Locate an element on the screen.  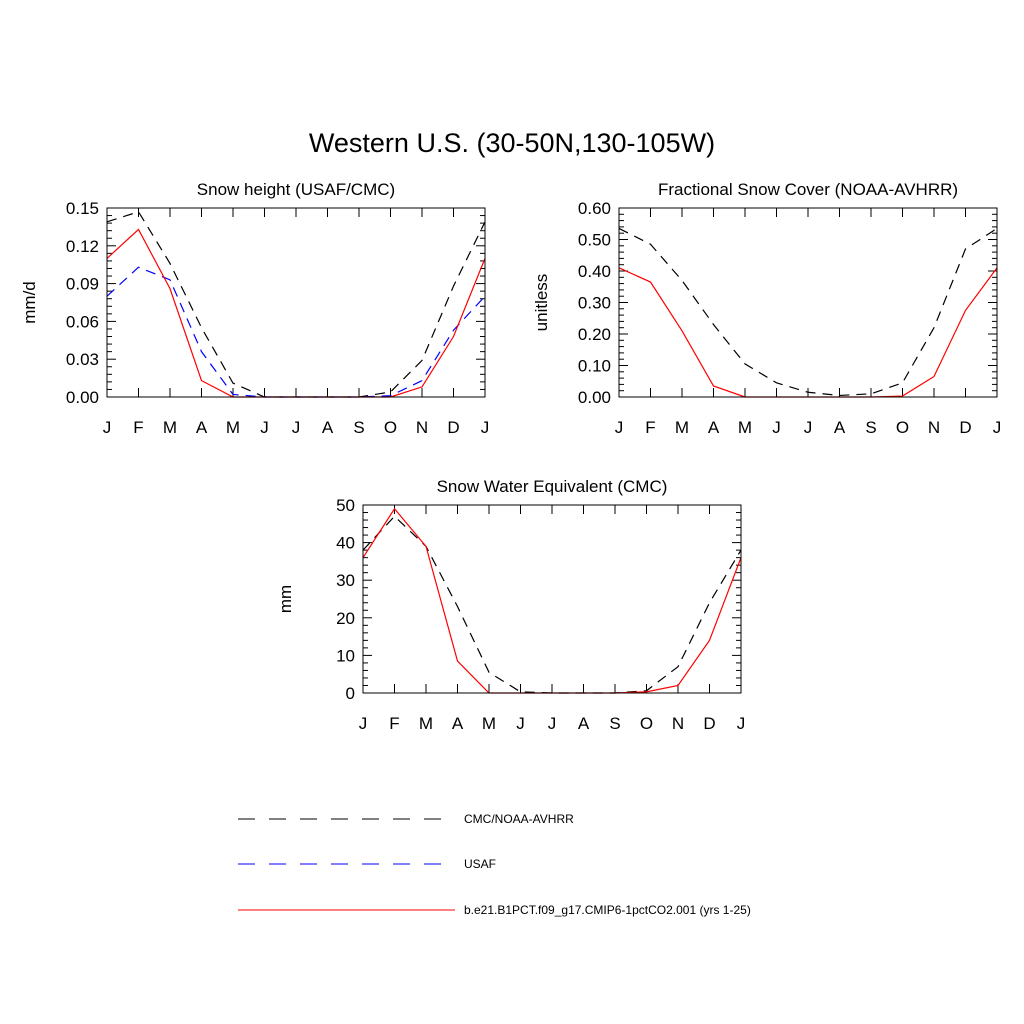
chart-title: Snow height (USAF/CMC) is located at coordinates (296, 189).